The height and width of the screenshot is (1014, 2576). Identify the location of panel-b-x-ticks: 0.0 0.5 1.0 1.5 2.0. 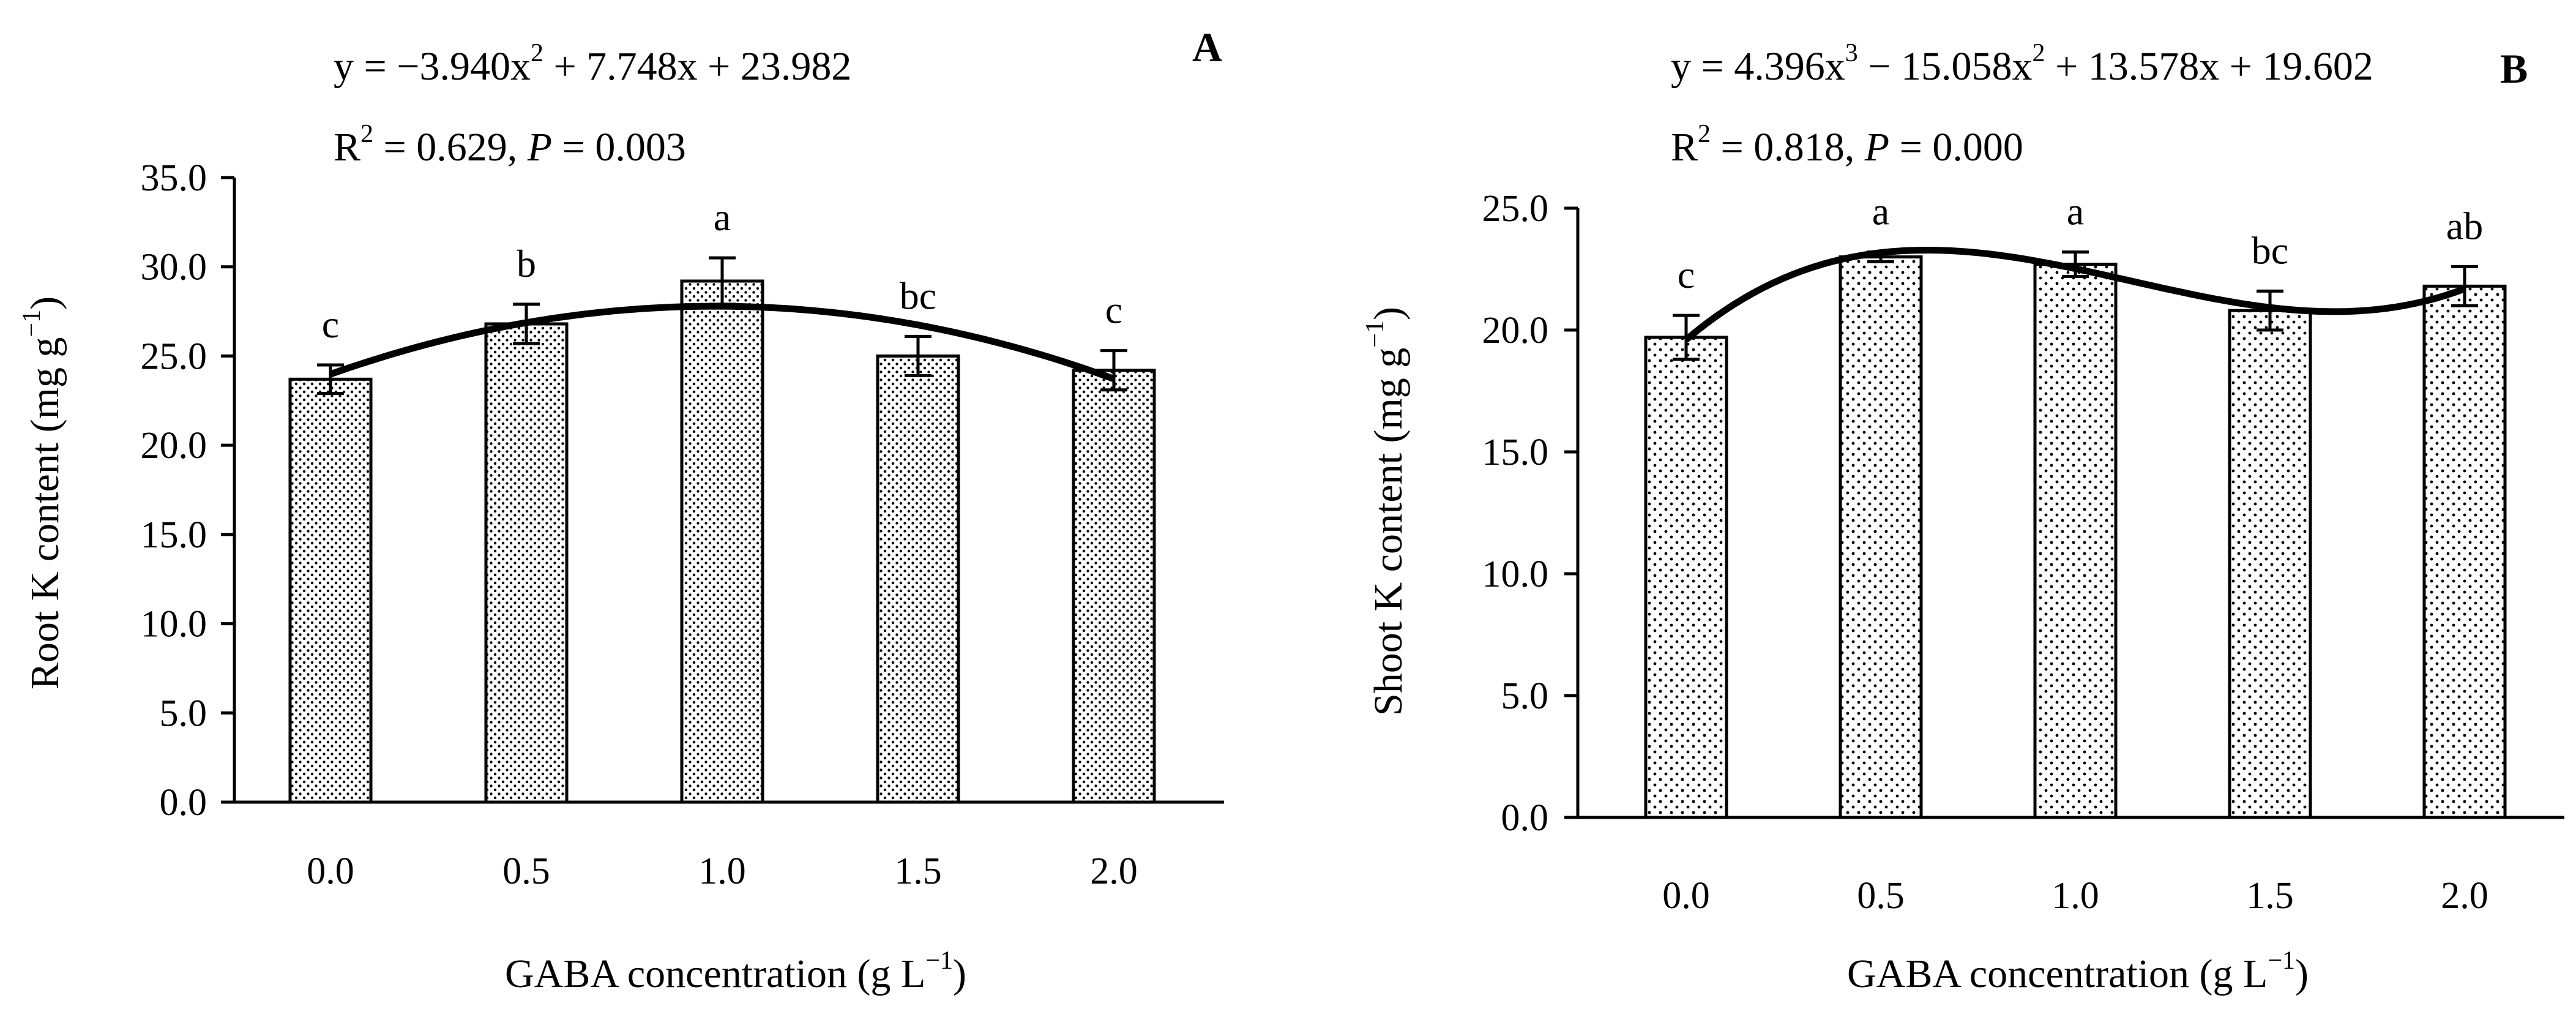
(2075, 896).